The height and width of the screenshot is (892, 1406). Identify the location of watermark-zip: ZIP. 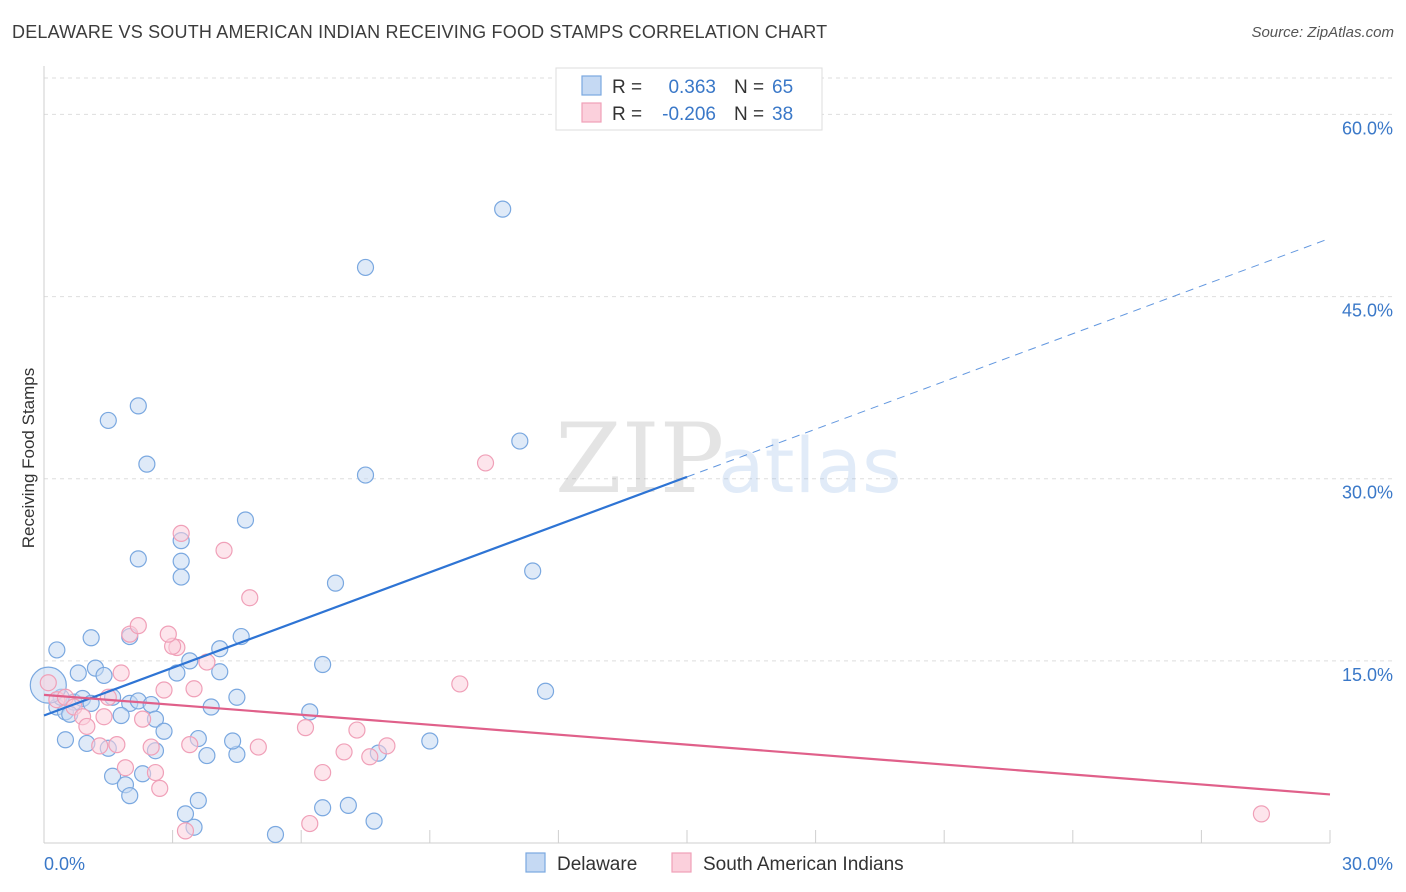
(639, 459).